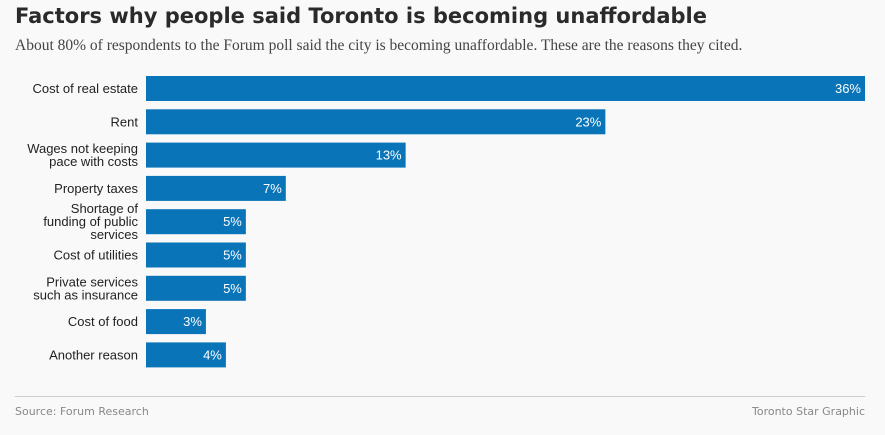  Describe the element at coordinates (86, 88) in the screenshot. I see `category-label: Cost of real estate` at that location.